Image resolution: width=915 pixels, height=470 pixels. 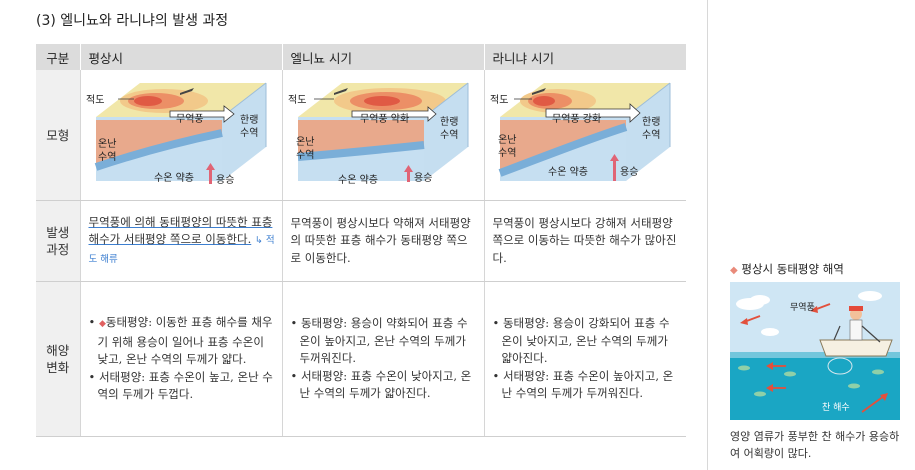 I want to click on sidebar-title: ◆ 평상시 동태평양 해역, so click(x=787, y=269).